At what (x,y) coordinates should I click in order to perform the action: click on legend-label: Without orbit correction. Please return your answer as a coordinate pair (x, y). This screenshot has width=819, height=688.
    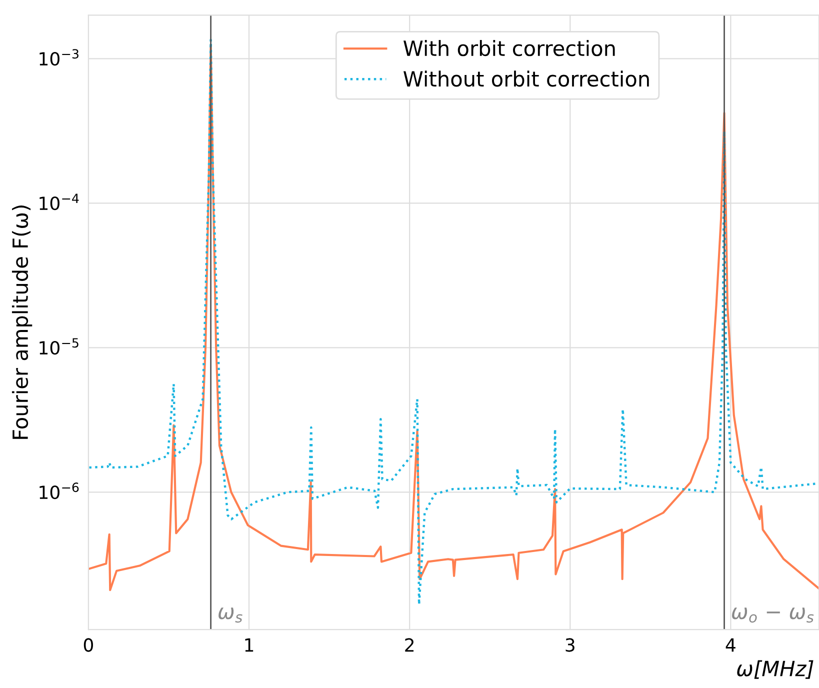
    Looking at the image, I should click on (526, 78).